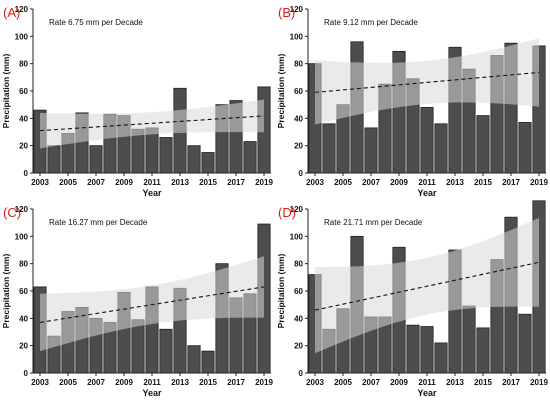 The height and width of the screenshot is (401, 550). What do you see at coordinates (287, 212) in the screenshot?
I see `panel-label: (D)` at bounding box center [287, 212].